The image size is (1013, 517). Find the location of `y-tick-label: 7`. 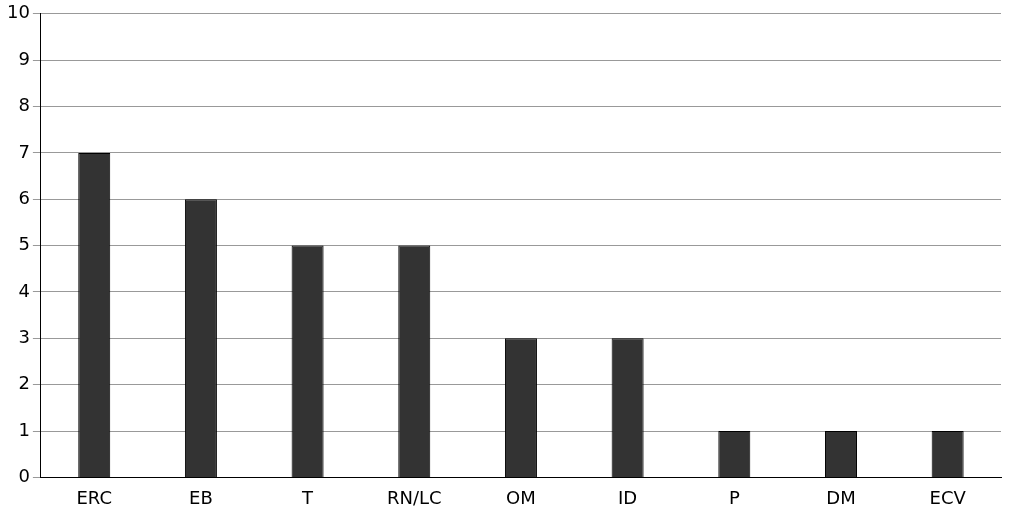

y-tick-label: 7 is located at coordinates (24, 151).